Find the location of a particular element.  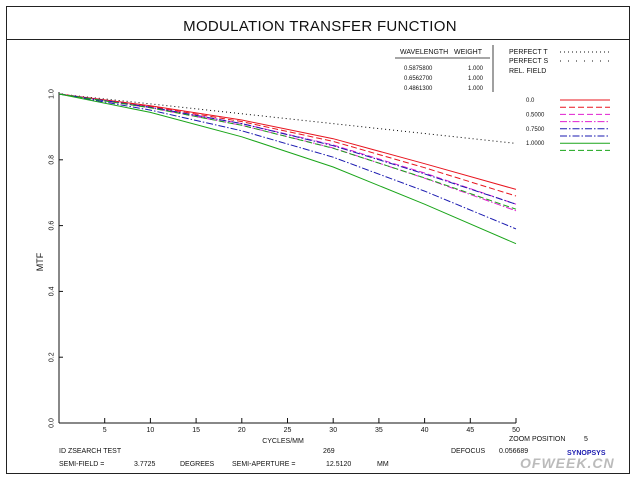

chart-title: MODULATION TRANSFER FUNCTION is located at coordinates (320, 26).